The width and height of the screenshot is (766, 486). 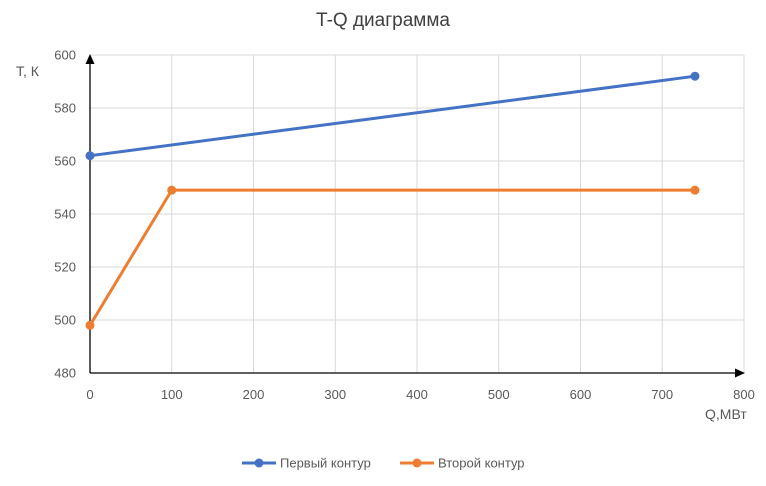 I want to click on y-tick-label: 540, so click(x=65, y=214).